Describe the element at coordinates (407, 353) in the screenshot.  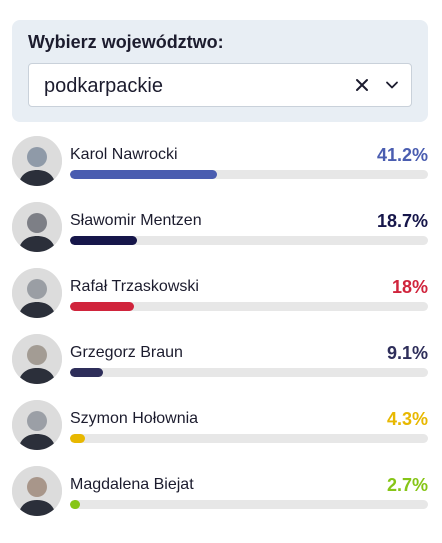
I see `candidate-percent: 9.1%` at that location.